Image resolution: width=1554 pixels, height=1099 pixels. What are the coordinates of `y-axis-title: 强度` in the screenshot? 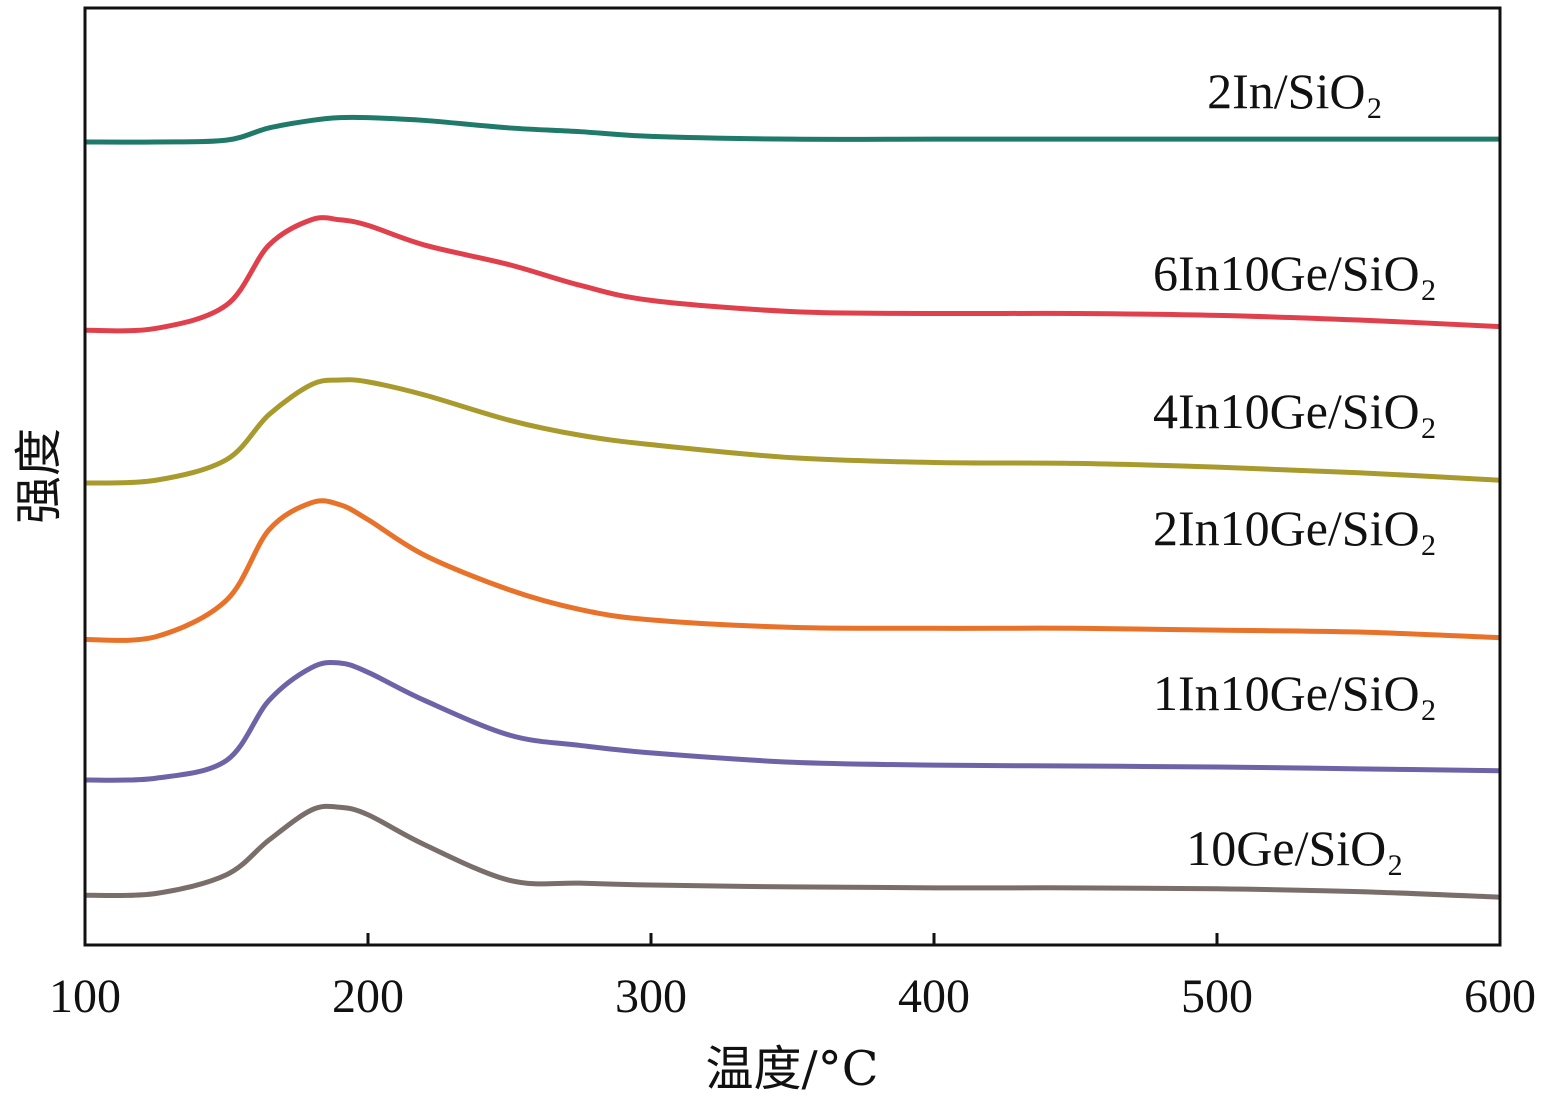 It's located at (39, 476).